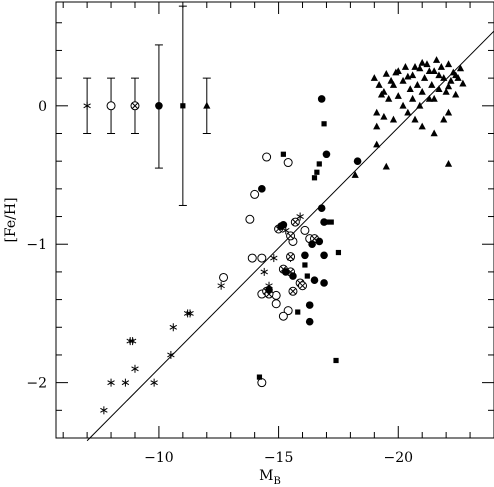  Describe the element at coordinates (266, 476) in the screenshot. I see `x-axis-label-main: M` at that location.